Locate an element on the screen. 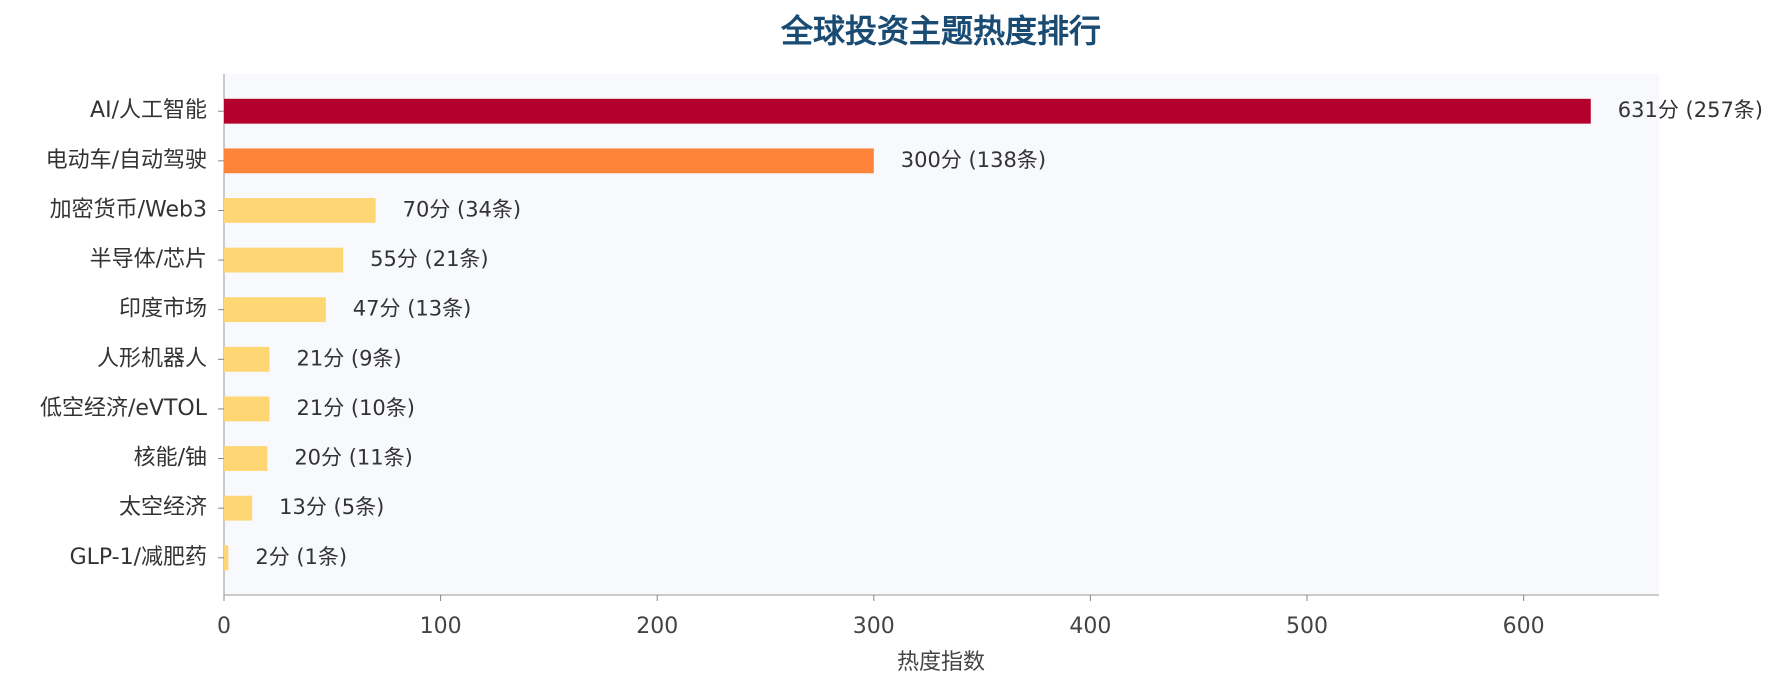  x-tick-label: 400 is located at coordinates (1090, 626).